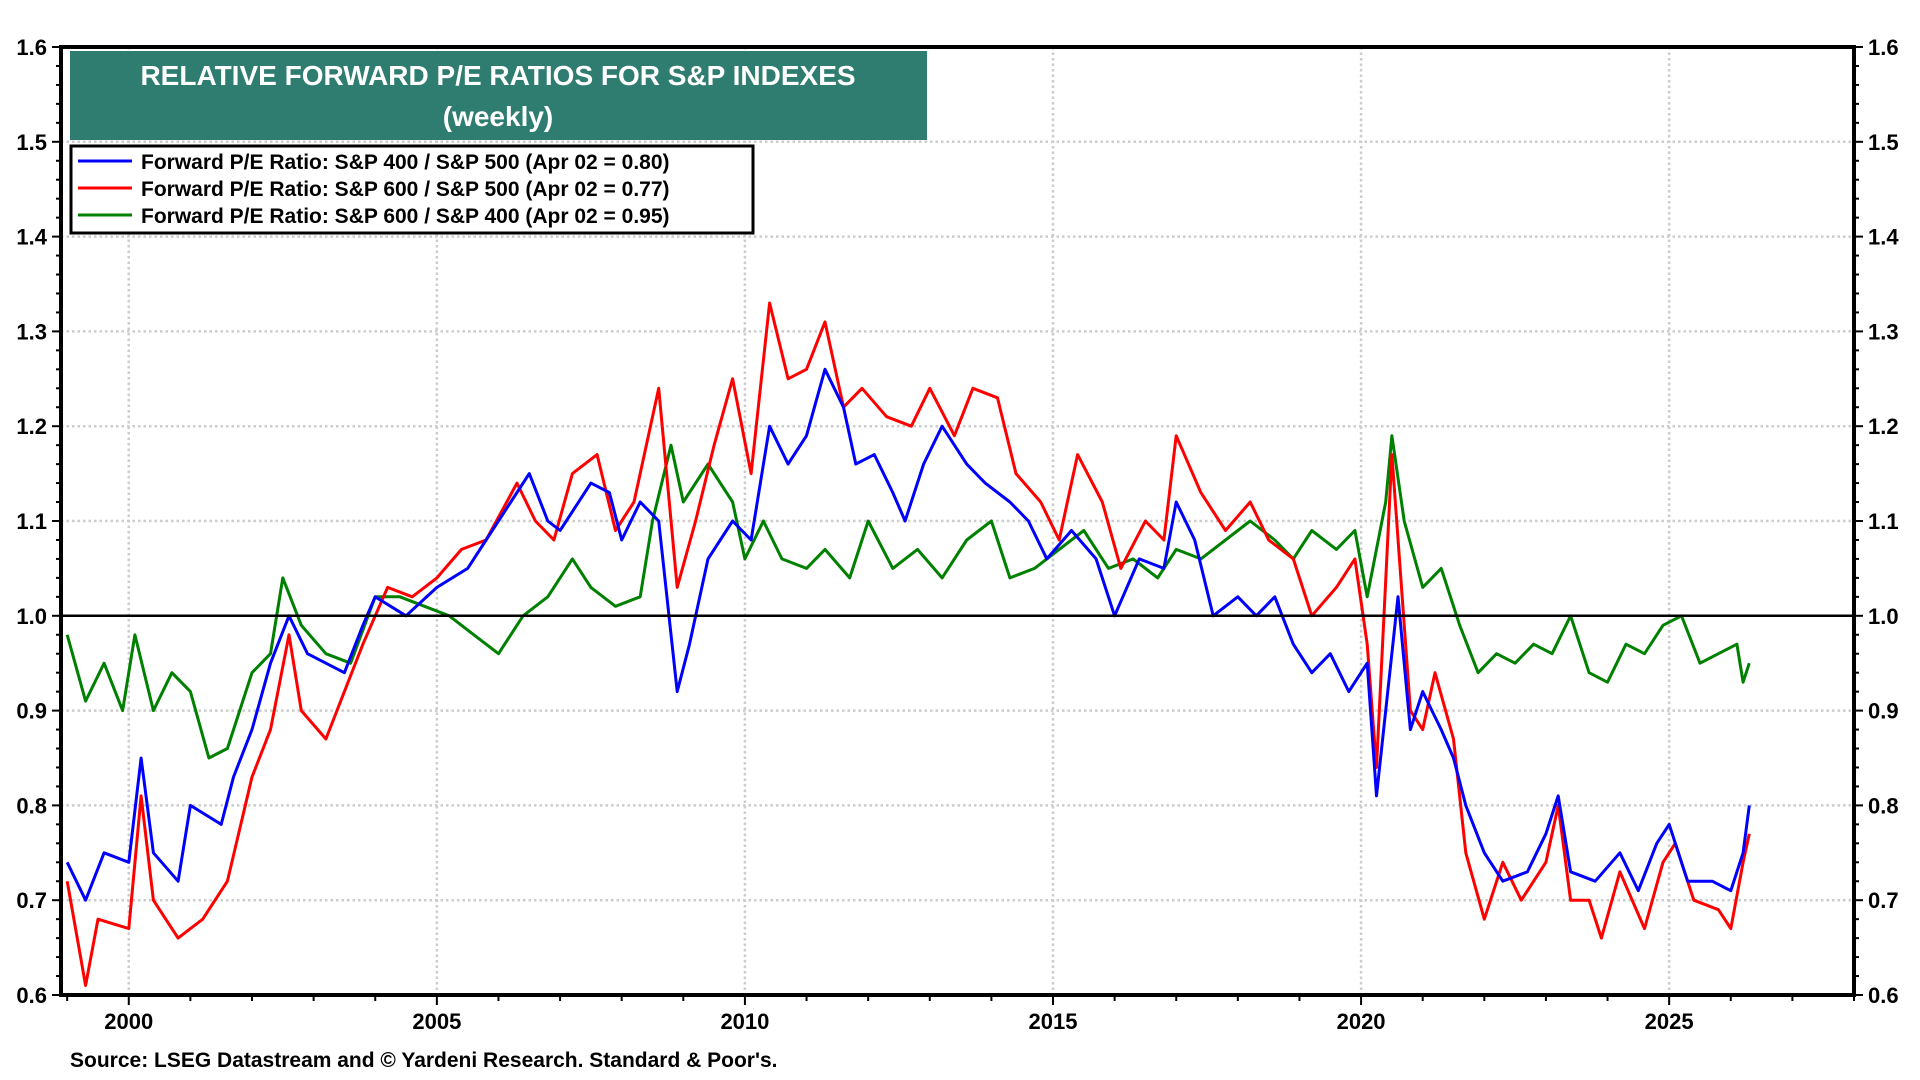 The image size is (1920, 1080). I want to click on y-tick-label-right: 1.2, so click(1883, 426).